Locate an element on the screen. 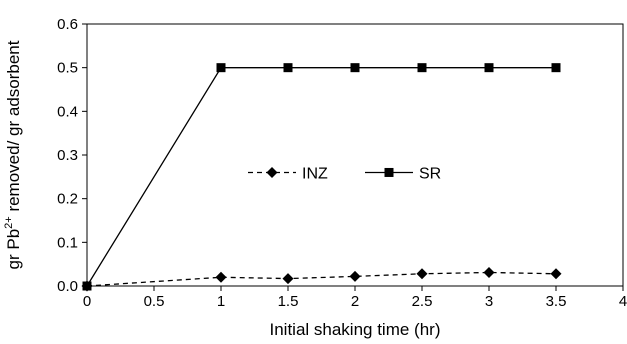 Image resolution: width=627 pixels, height=344 pixels. y-tick-label: 0.1 is located at coordinates (67, 242).